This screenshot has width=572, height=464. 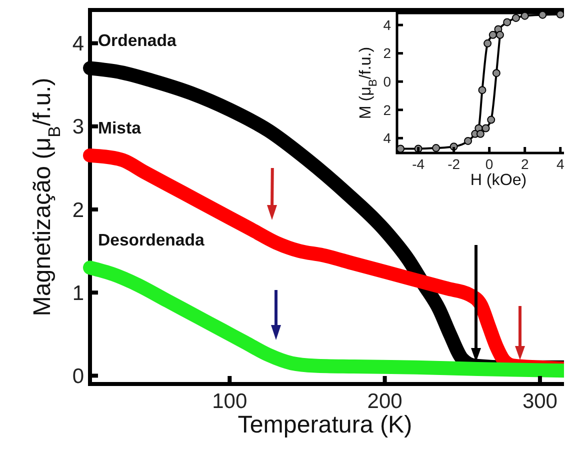 What do you see at coordinates (78, 127) in the screenshot?
I see `y-tick-label: 3` at bounding box center [78, 127].